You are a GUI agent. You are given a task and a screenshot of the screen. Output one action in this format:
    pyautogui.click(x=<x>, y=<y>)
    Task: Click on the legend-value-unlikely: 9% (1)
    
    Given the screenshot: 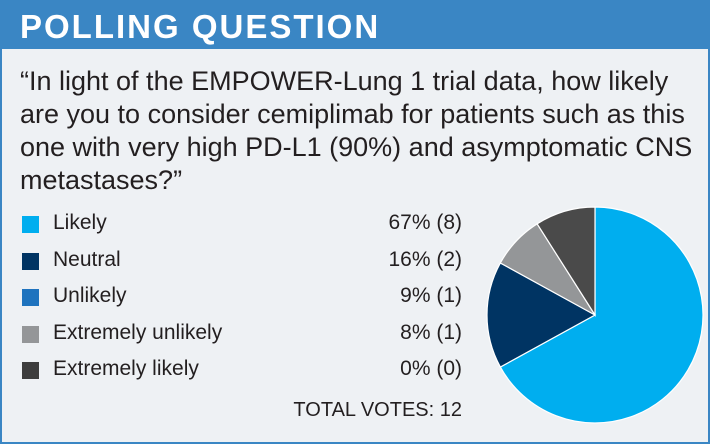 What is the action you would take?
    pyautogui.click(x=431, y=295)
    